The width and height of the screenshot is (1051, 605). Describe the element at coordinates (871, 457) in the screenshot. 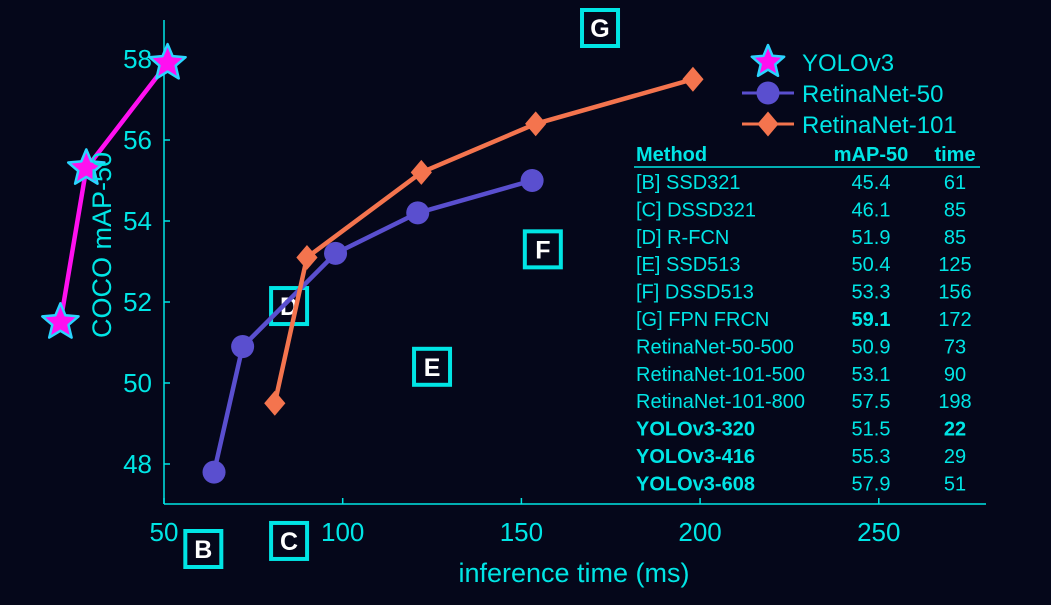

I see `table-cell-map: 55.3` at that location.